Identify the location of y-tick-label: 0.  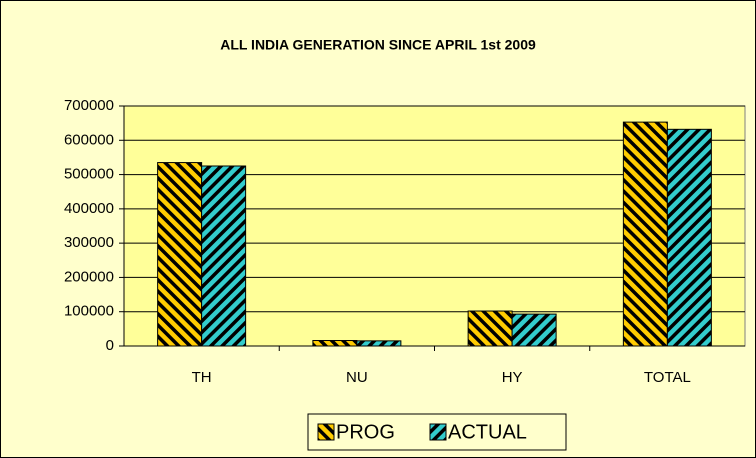
(110, 345).